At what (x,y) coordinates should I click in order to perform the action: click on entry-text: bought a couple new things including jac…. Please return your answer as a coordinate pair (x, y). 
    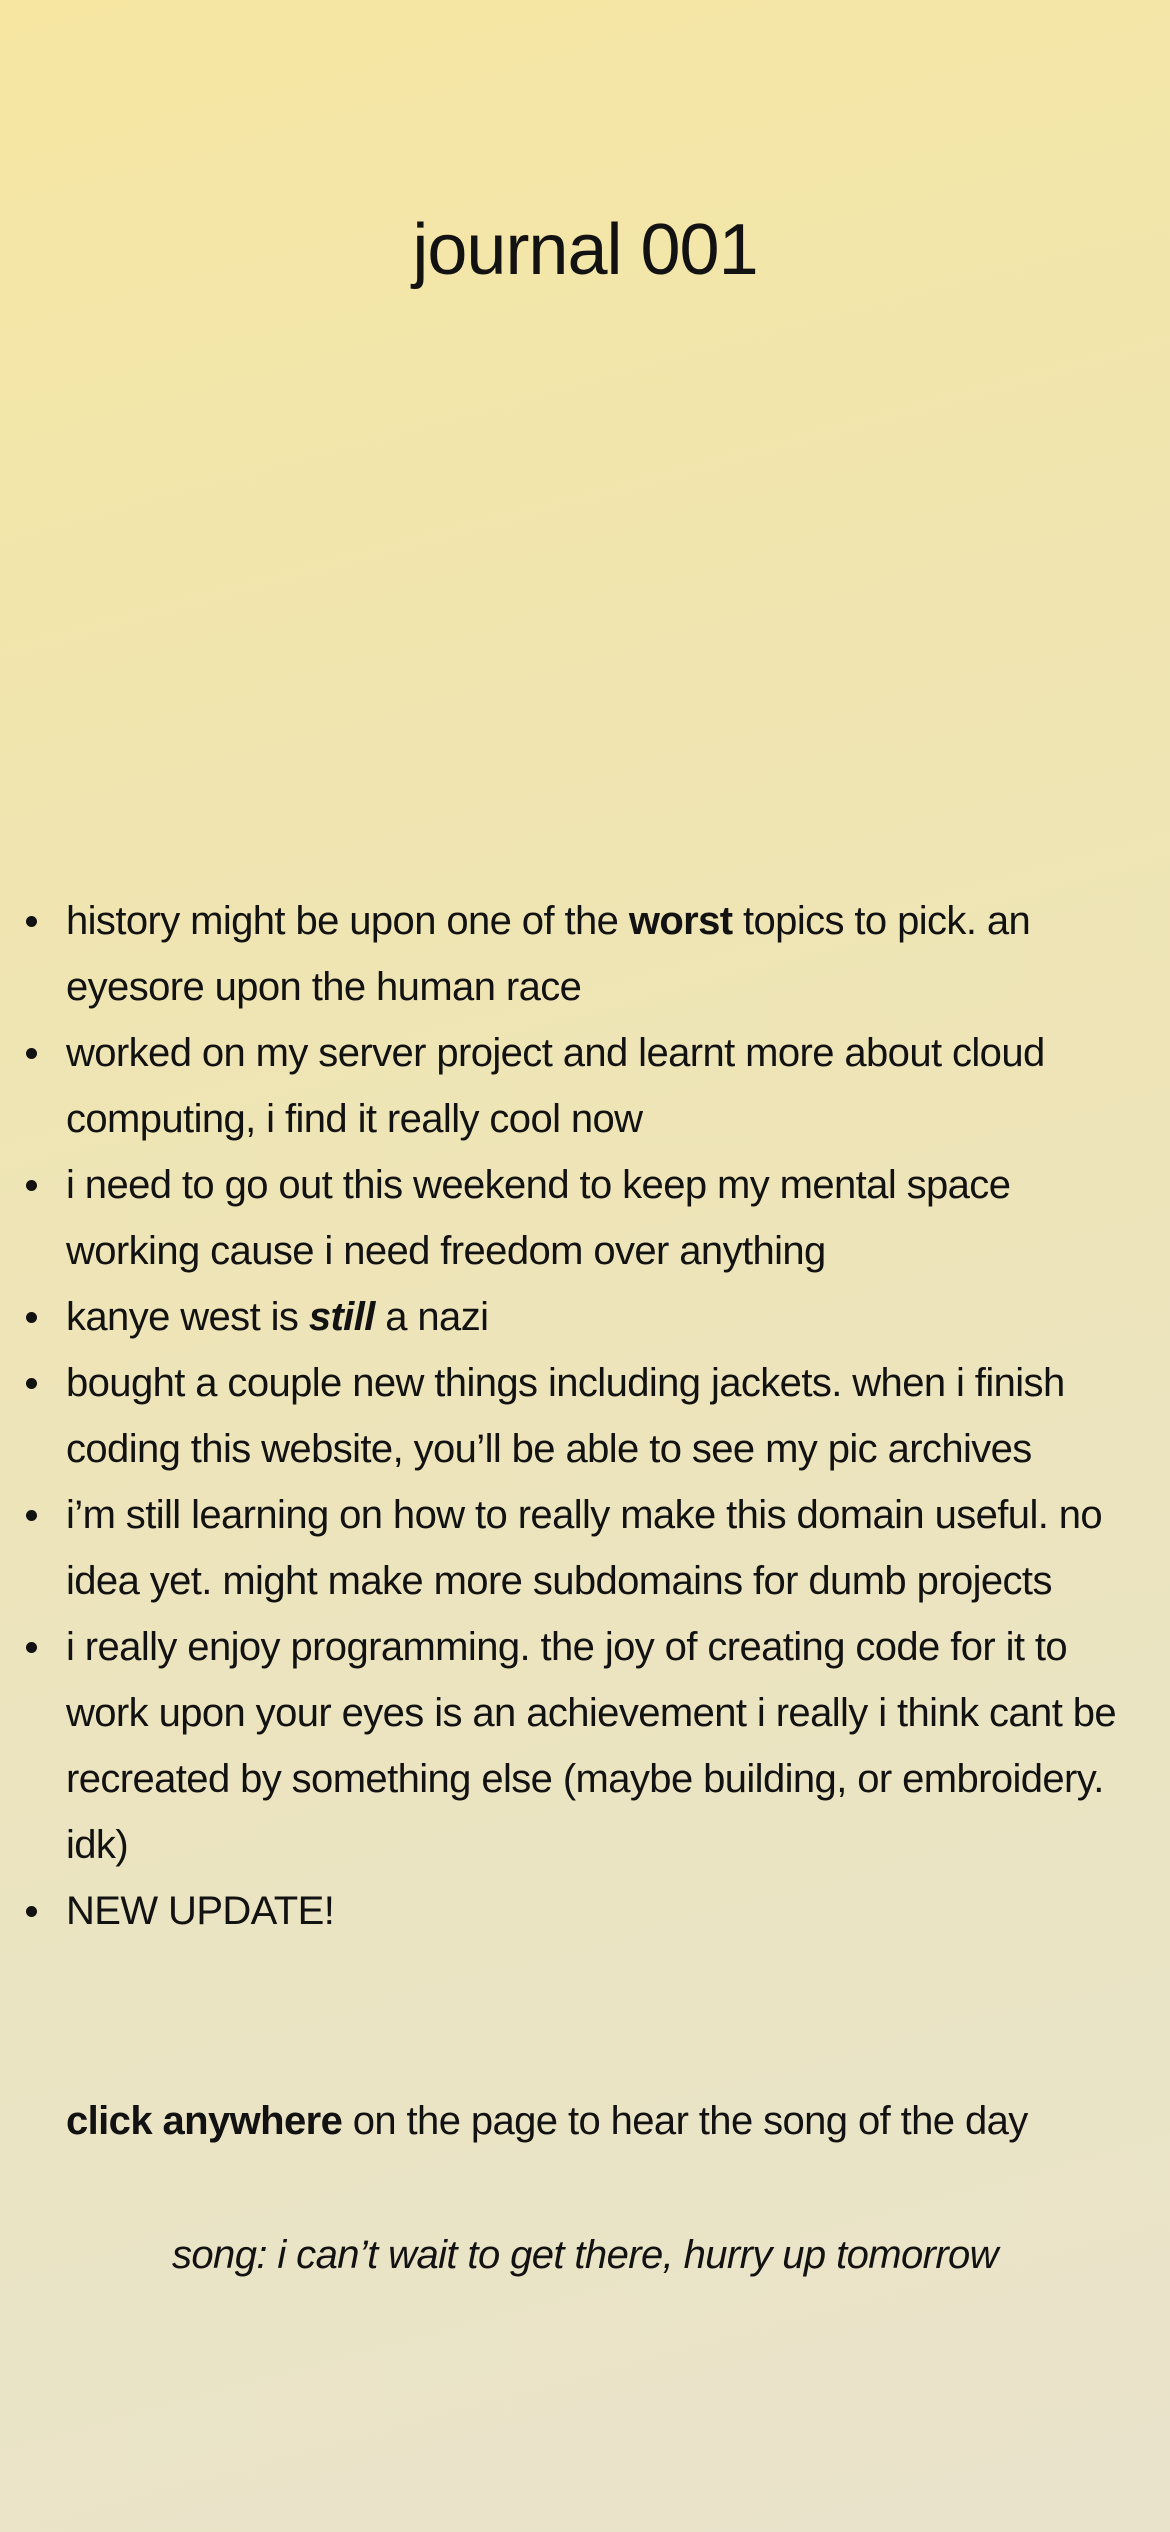
    Looking at the image, I should click on (565, 1416).